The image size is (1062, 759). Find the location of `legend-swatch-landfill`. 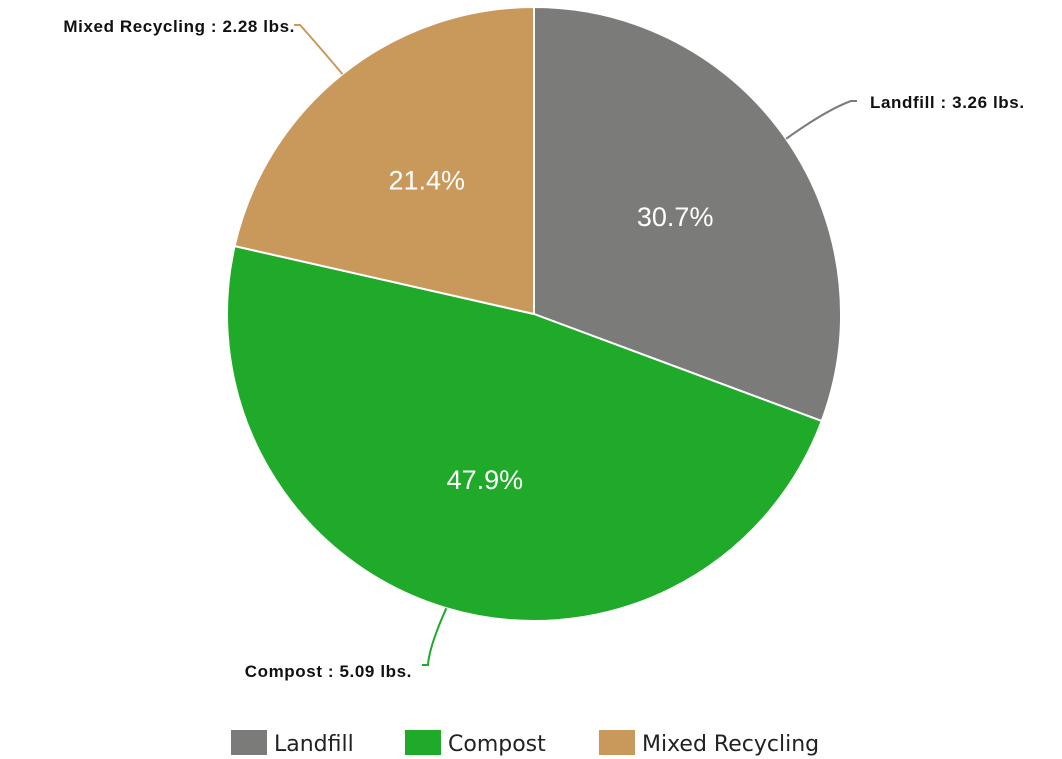

legend-swatch-landfill is located at coordinates (249, 742).